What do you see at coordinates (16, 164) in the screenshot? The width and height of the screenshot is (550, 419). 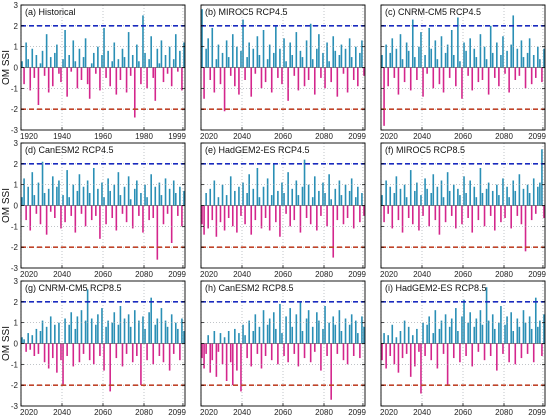 I see `y-tick-label: 2` at bounding box center [16, 164].